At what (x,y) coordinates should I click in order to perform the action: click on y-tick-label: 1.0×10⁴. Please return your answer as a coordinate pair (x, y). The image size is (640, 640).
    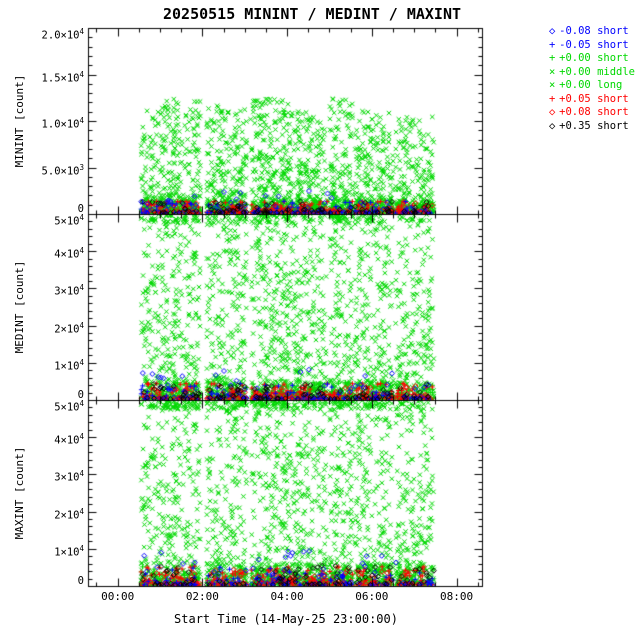
    Looking at the image, I should click on (62, 123).